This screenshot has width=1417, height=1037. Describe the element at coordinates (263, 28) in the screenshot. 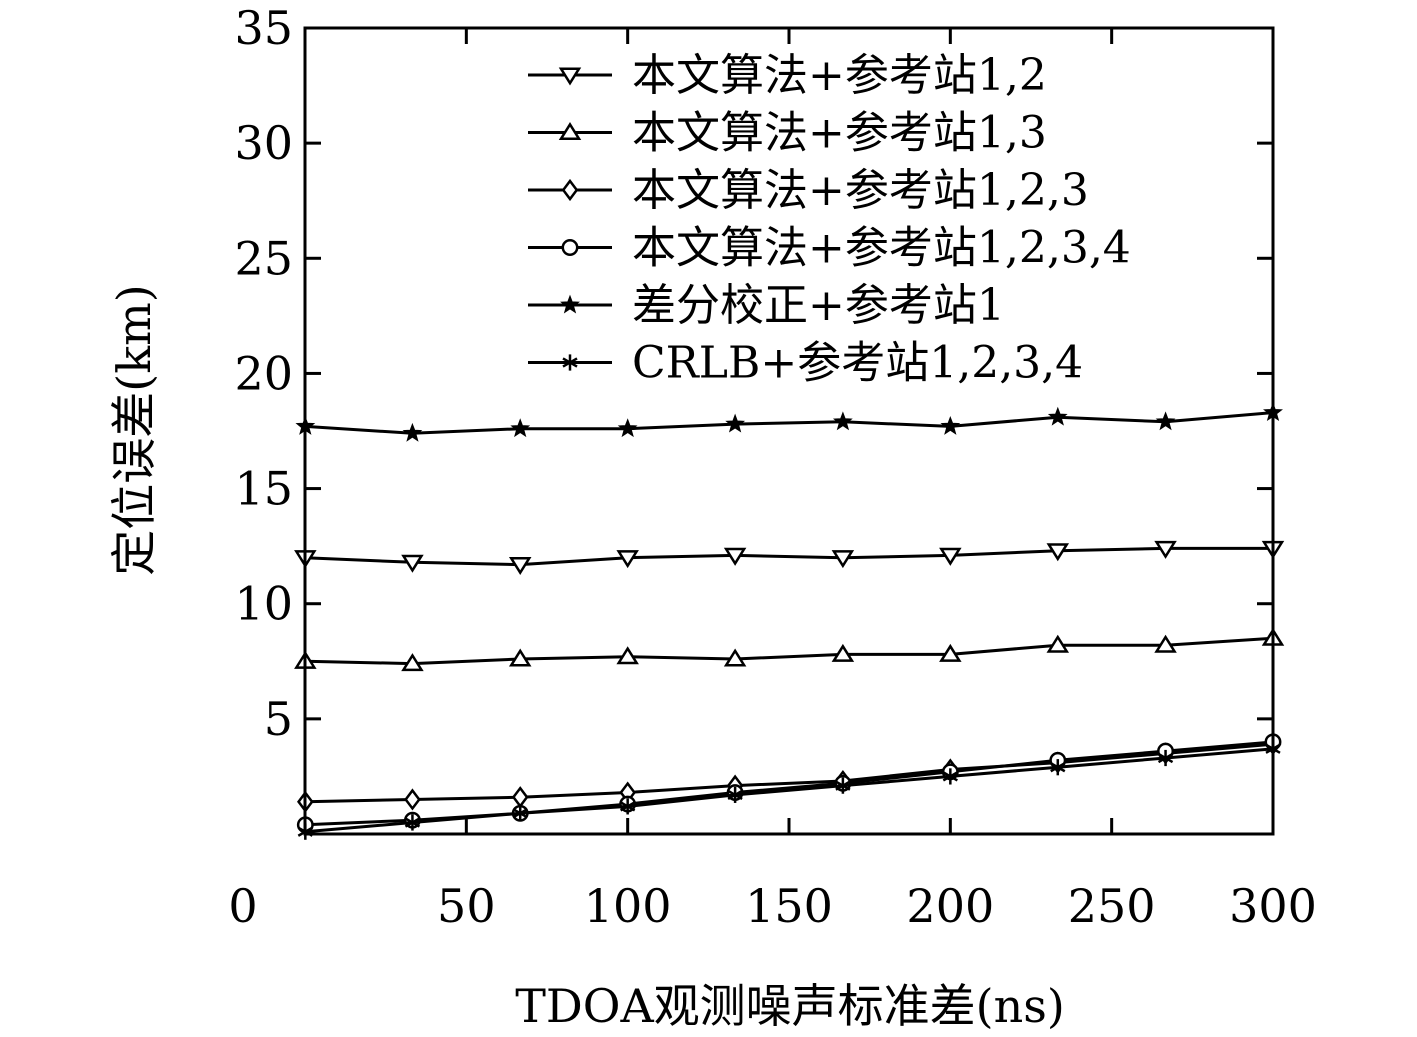

I see `y-tick-label: 35` at that location.